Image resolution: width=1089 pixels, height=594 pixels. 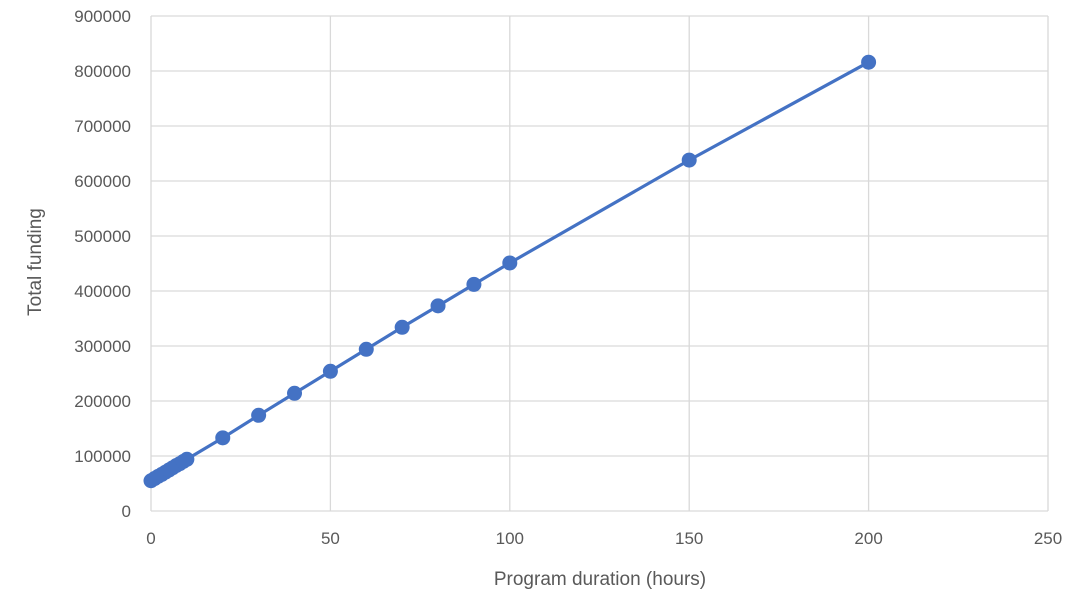 I want to click on x-tick-label: 100, so click(x=510, y=538).